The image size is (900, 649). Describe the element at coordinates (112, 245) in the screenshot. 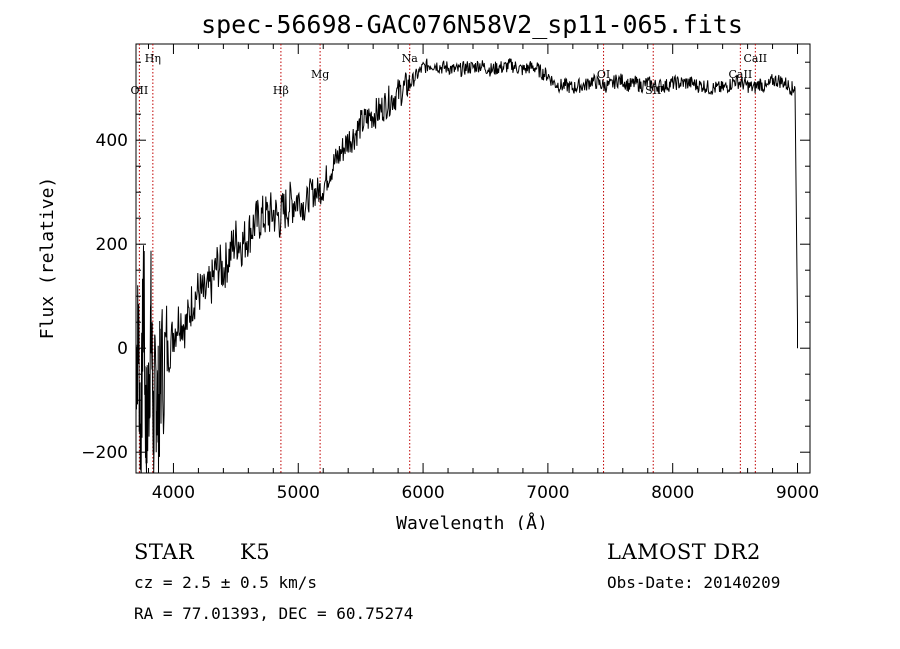

I see `y-tick-label: 200` at that location.